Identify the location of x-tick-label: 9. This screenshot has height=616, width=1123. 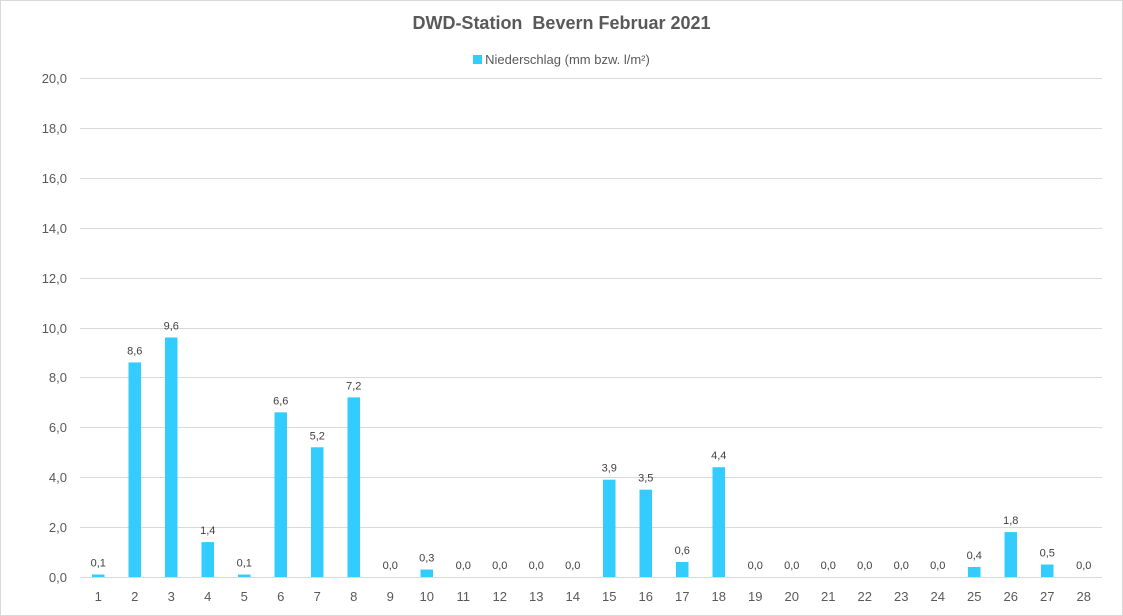
(390, 596).